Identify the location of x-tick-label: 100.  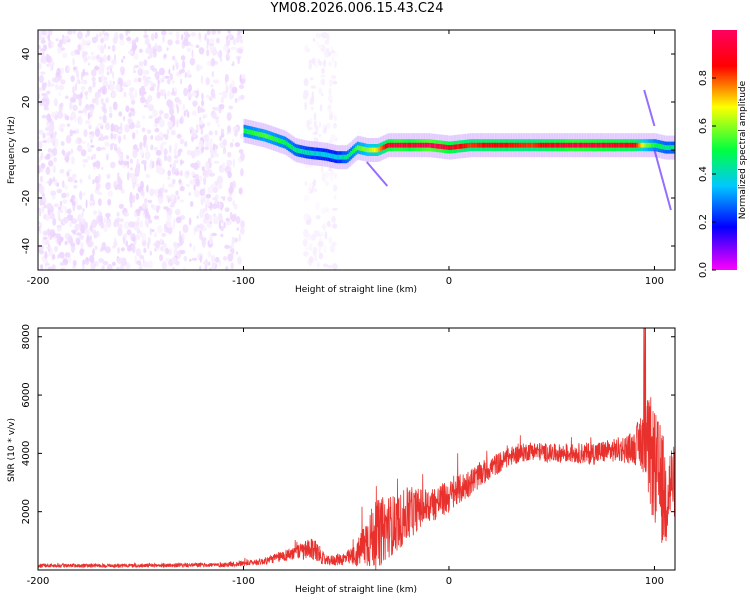
(654, 281).